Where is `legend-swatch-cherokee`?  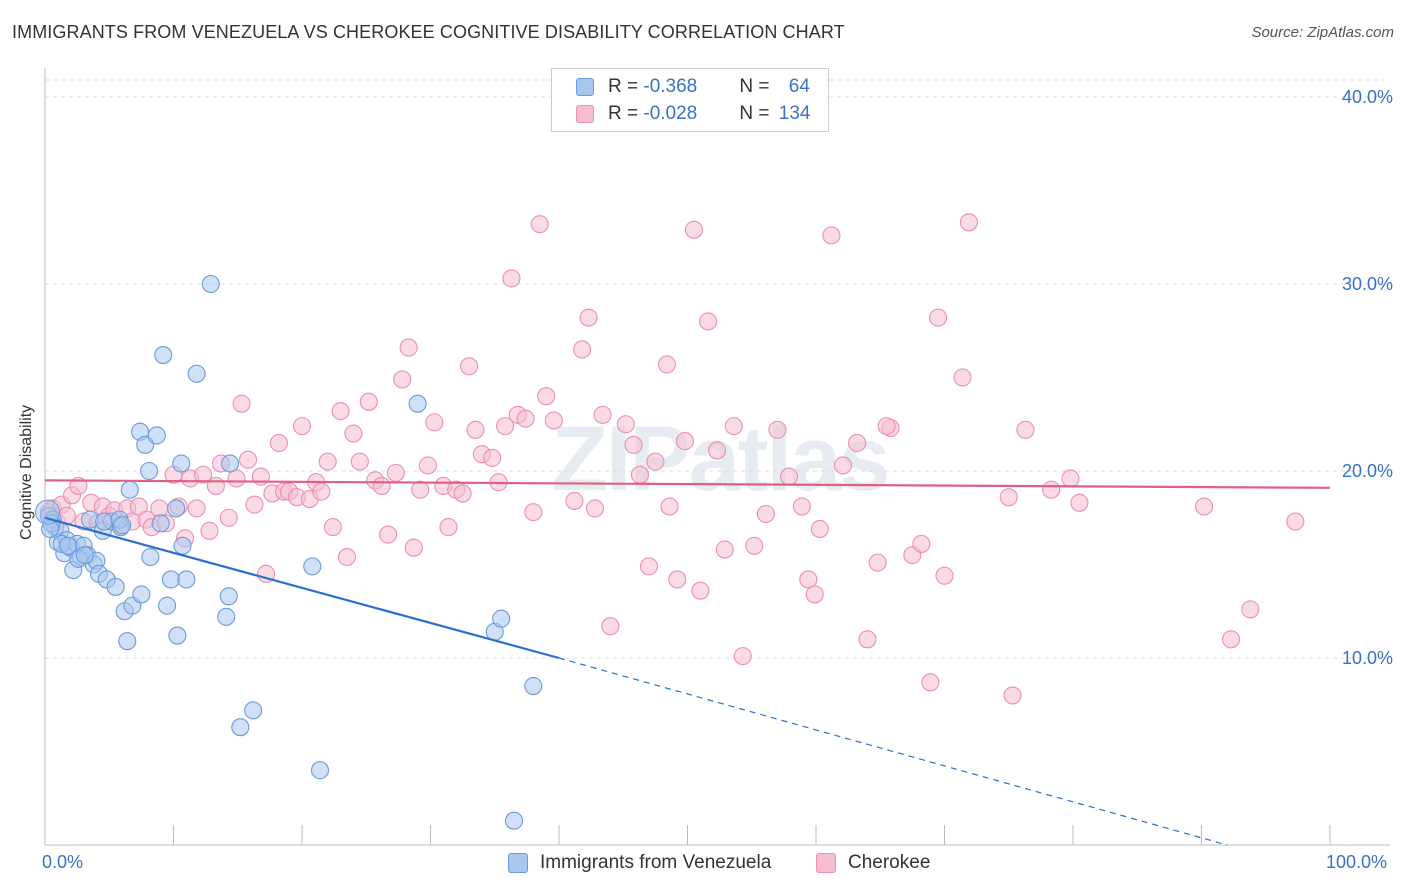 legend-swatch-cherokee is located at coordinates (826, 863).